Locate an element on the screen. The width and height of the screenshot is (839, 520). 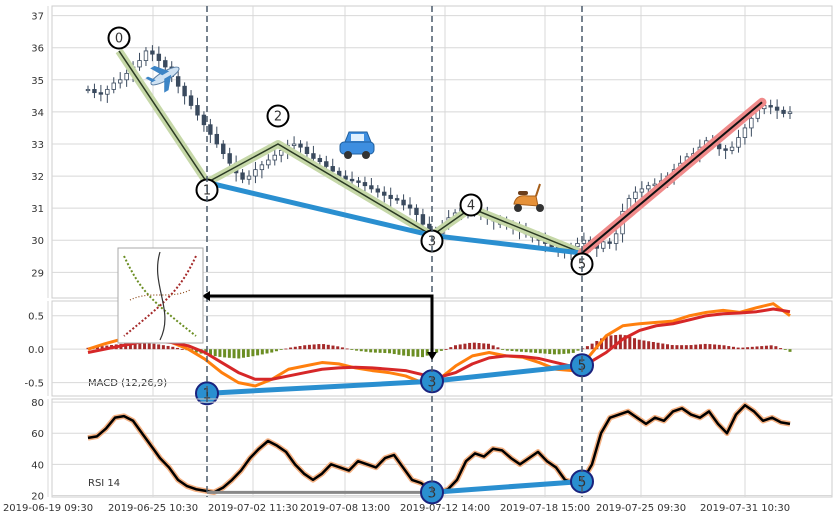
pivot-label: 4 is located at coordinates (471, 206).